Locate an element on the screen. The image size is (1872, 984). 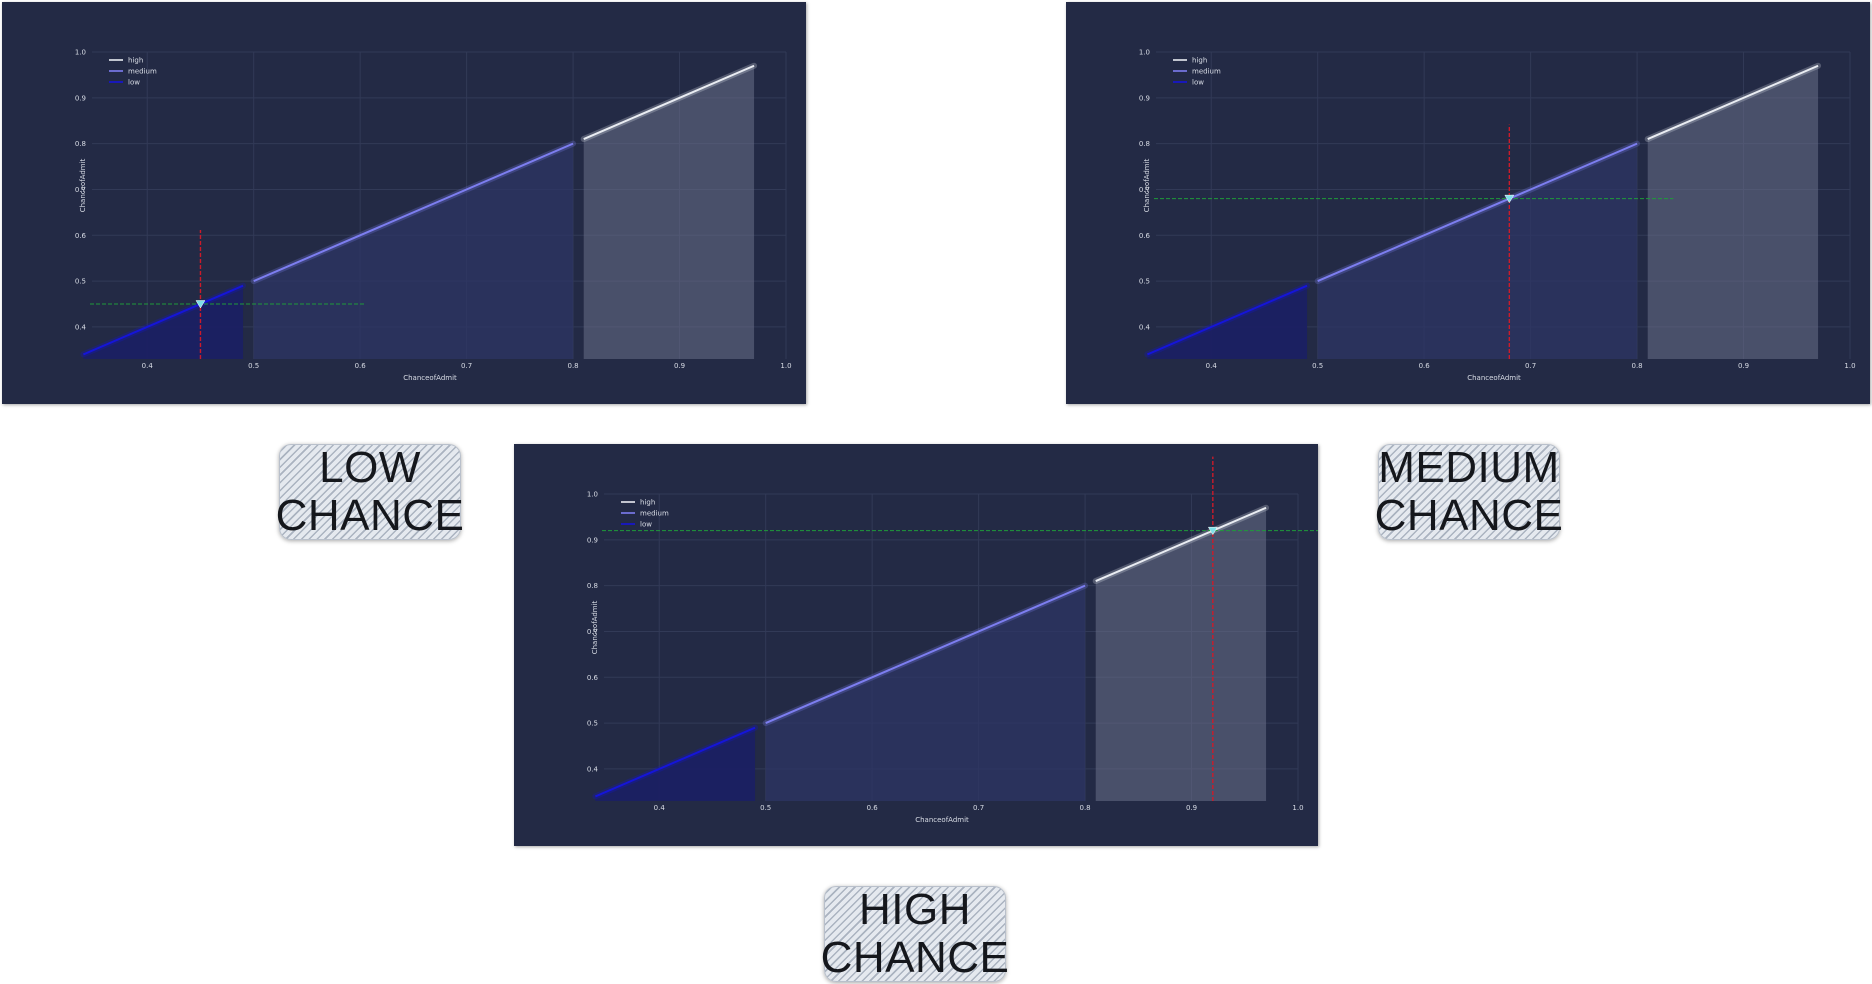
high-chance-badge-line2: CHANCE is located at coordinates (915, 957).